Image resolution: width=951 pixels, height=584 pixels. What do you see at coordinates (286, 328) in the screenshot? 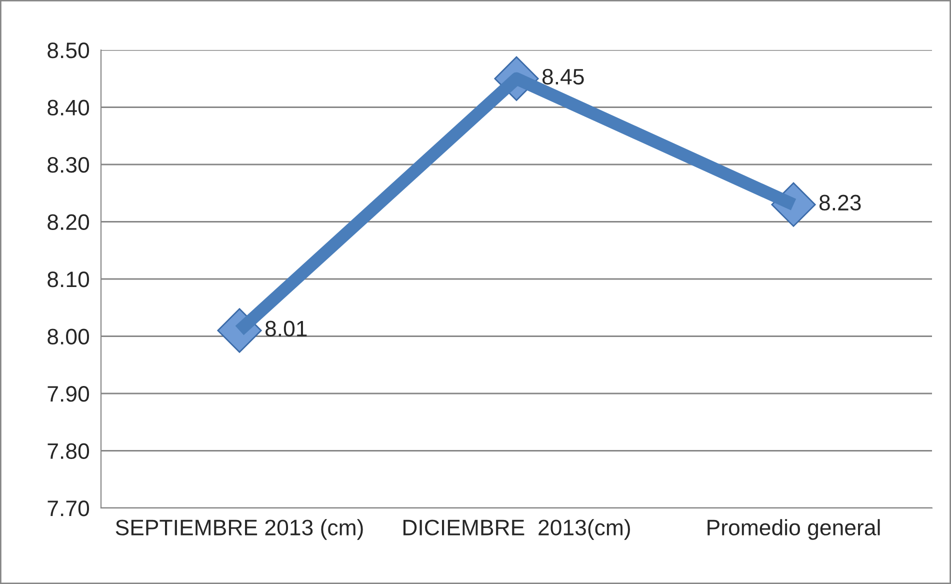
I see `data-label: 8.01` at bounding box center [286, 328].